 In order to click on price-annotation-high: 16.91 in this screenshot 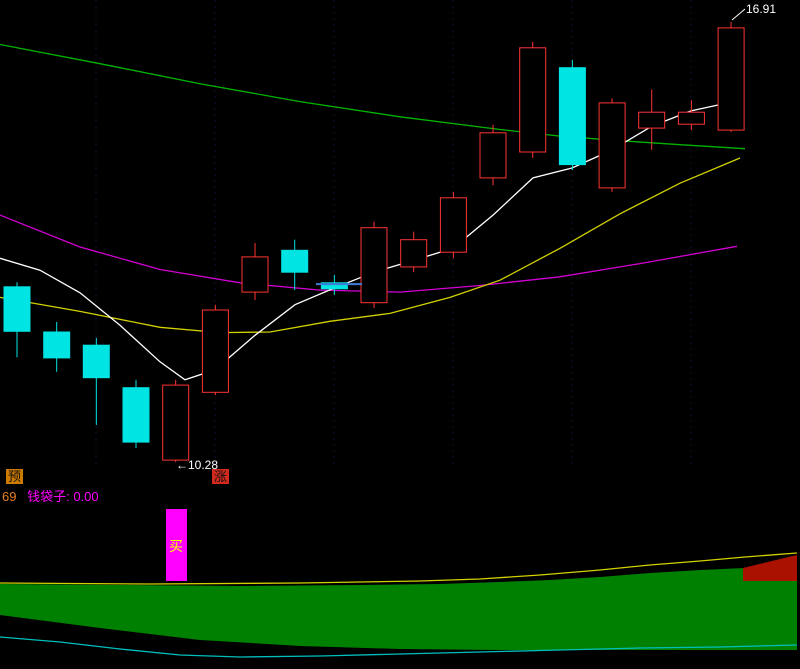, I will do `click(761, 9)`.